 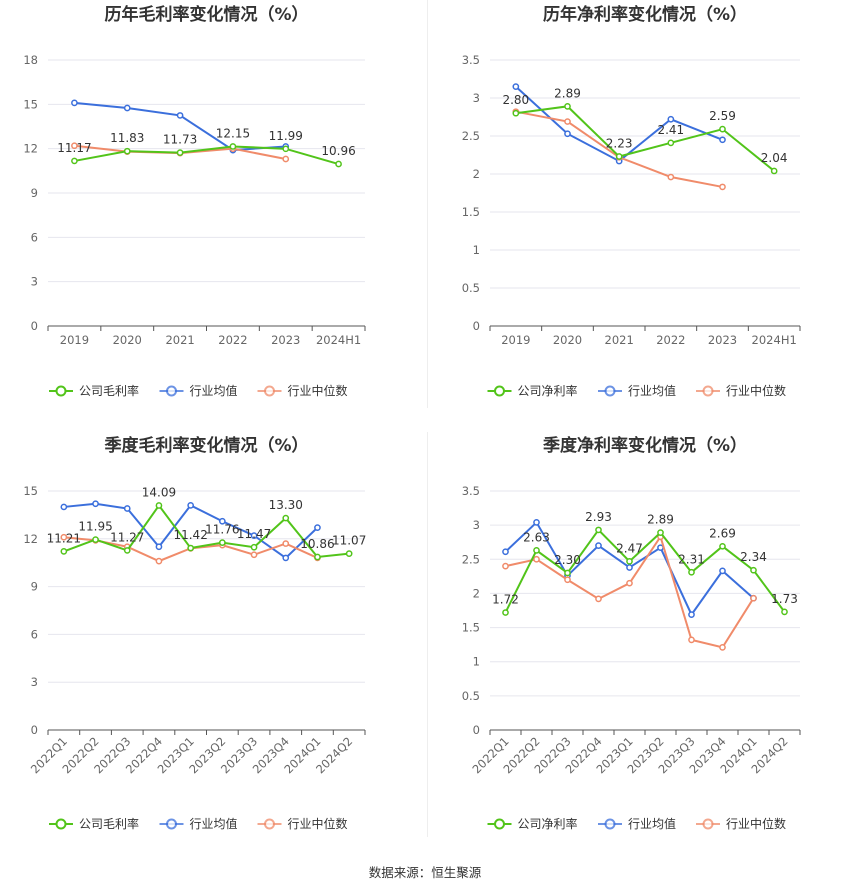 I want to click on data-label: 2.63, so click(x=536, y=537).